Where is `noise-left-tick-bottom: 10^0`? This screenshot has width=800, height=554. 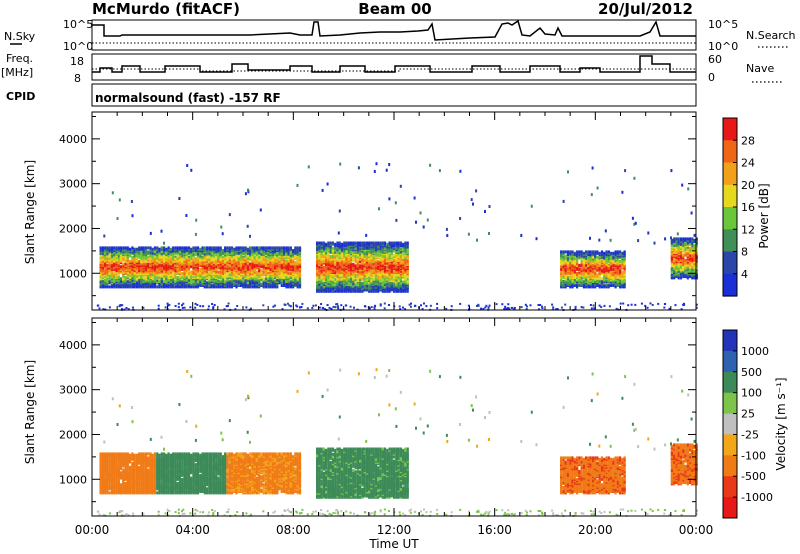
noise-left-tick-bottom: 10^0 is located at coordinates (78, 46).